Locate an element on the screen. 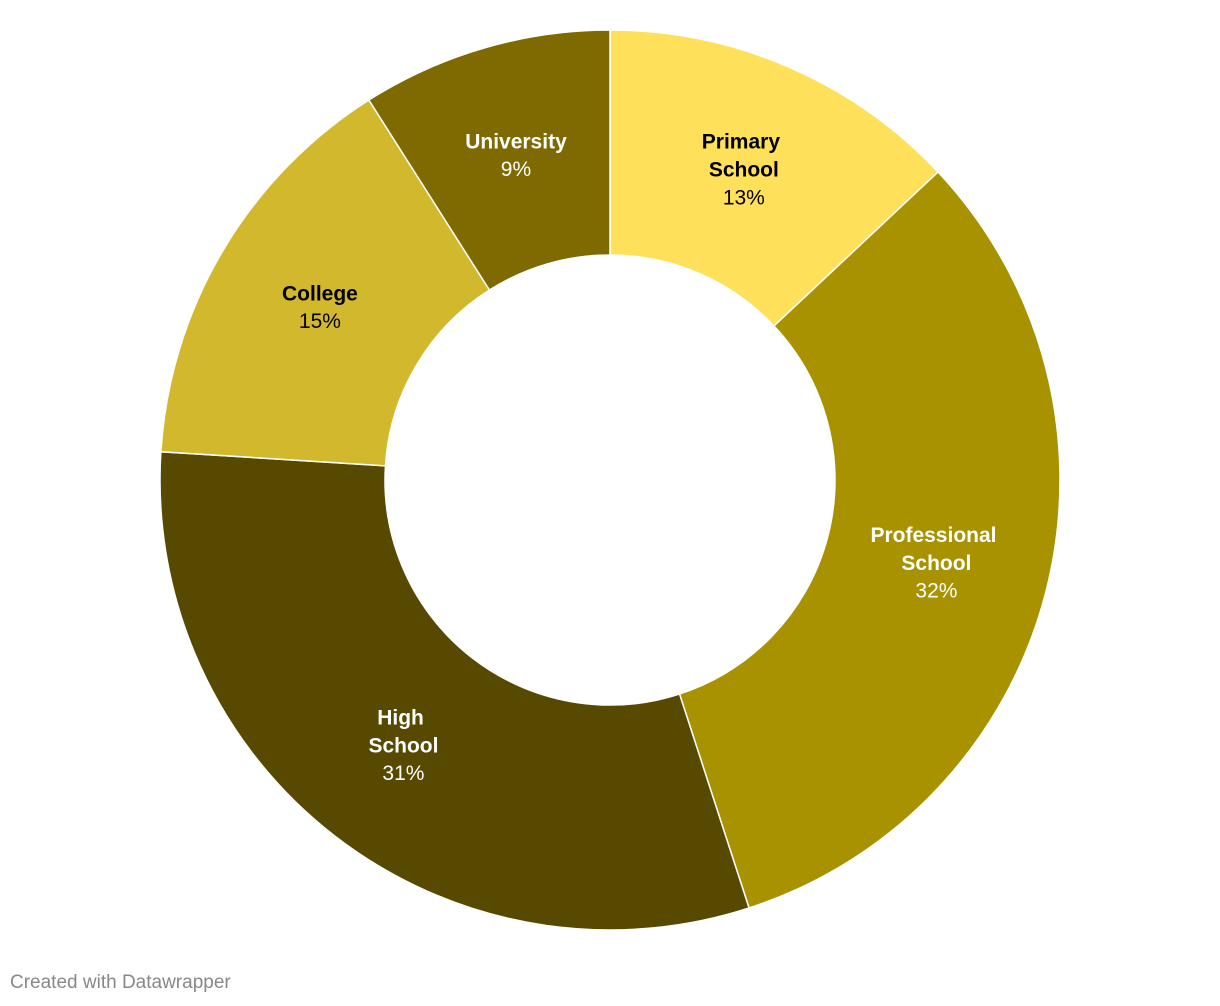 This screenshot has height=1006, width=1220. label-line: Professional is located at coordinates (936, 534).